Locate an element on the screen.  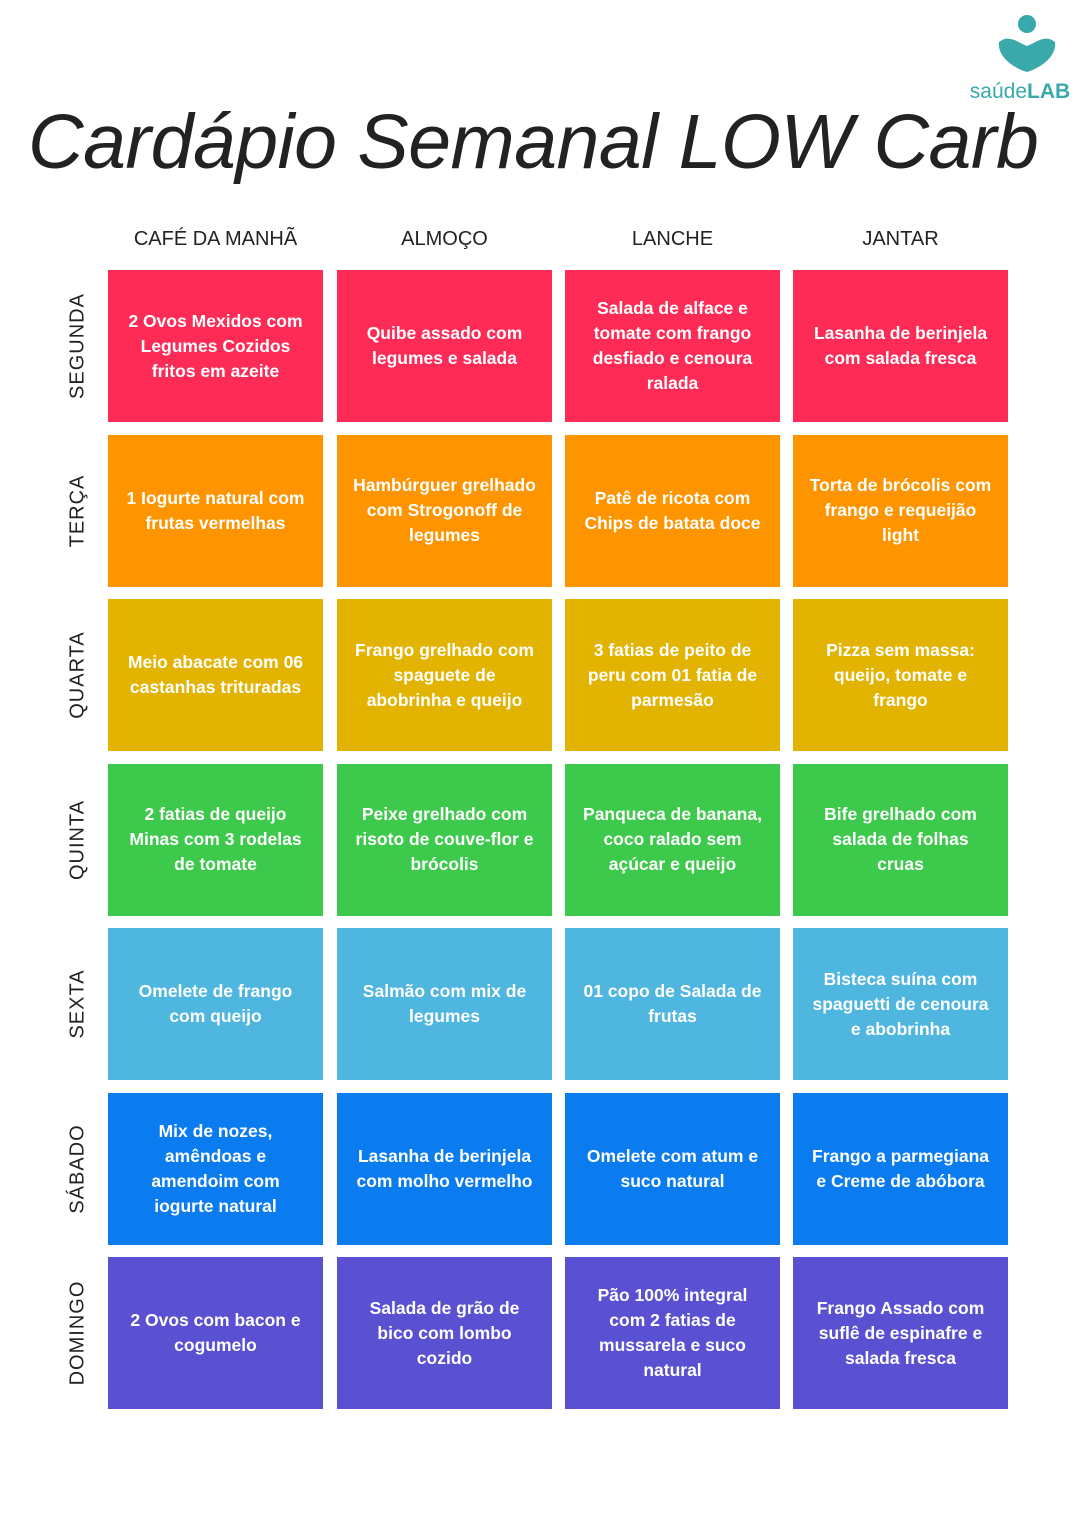
meal-cell: Pizza sem massa: queijo, tomate e frango is located at coordinates (900, 675).